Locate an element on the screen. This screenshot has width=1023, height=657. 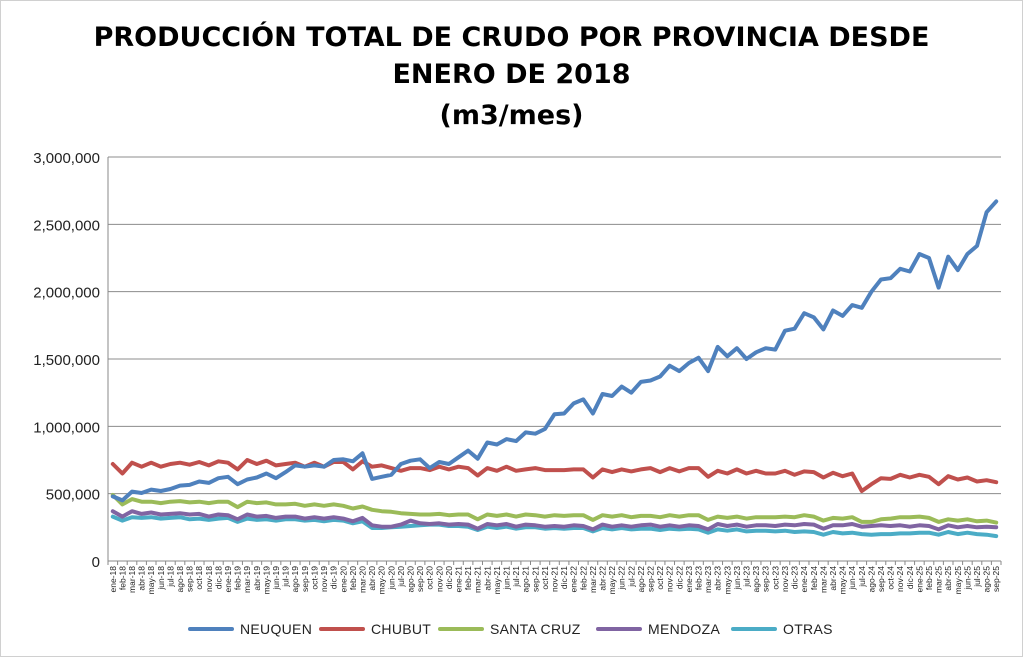
x-tick-label: mar-23 is located at coordinates (708, 579).